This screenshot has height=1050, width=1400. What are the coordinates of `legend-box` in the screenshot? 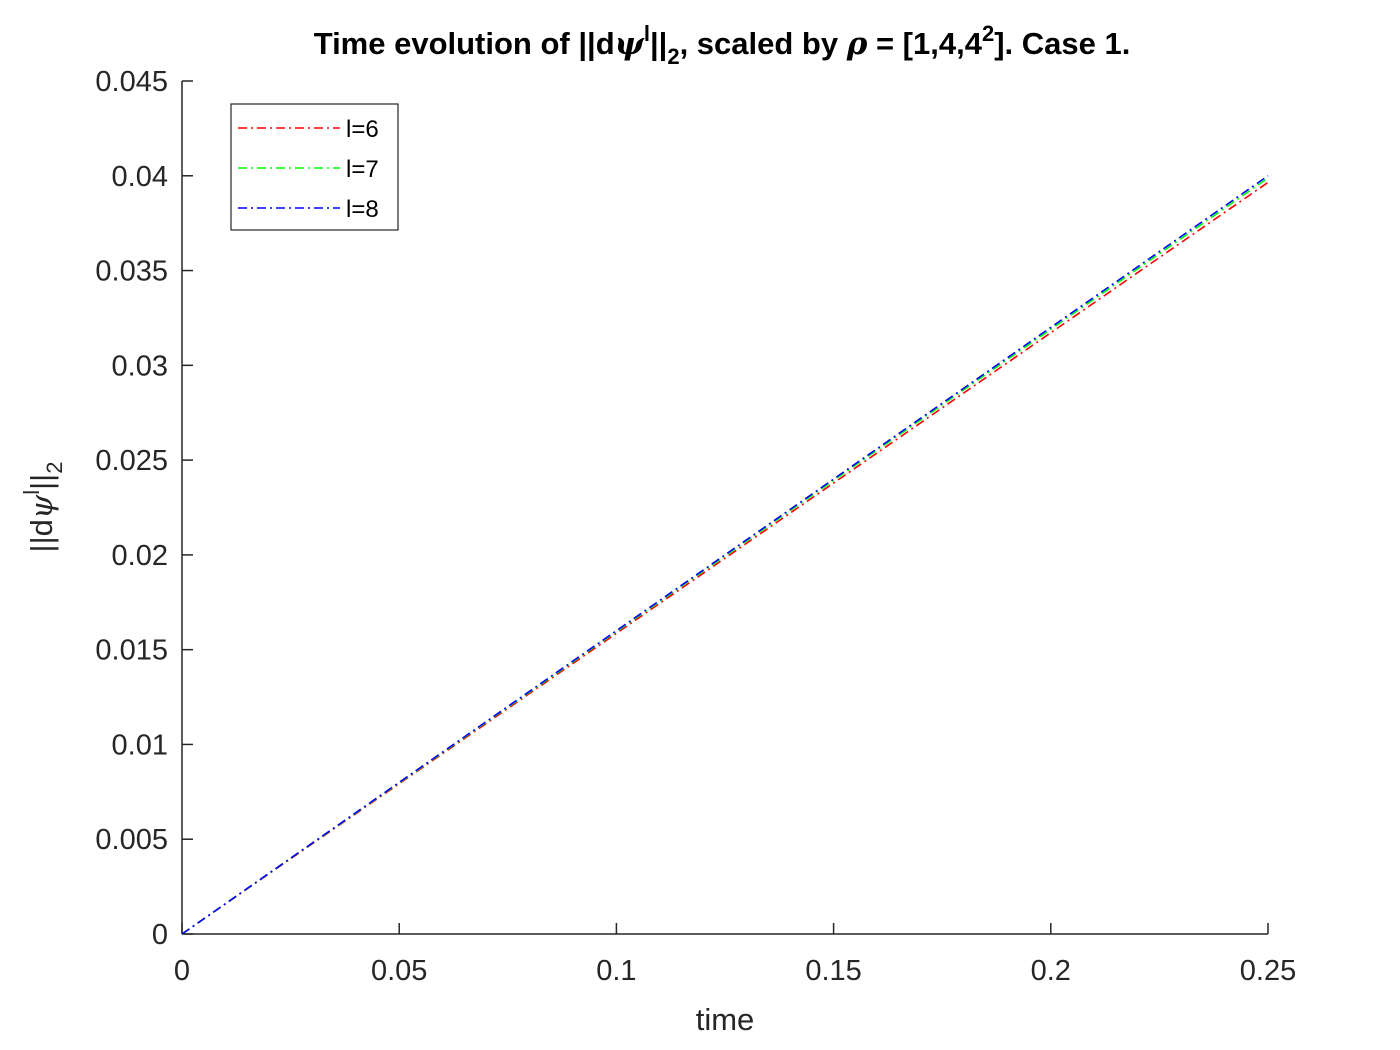 It's located at (314, 167).